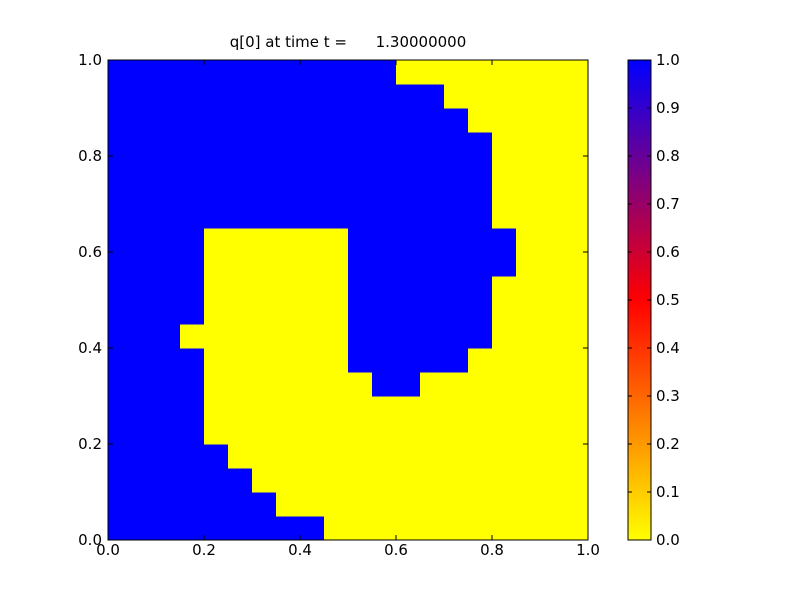  Describe the element at coordinates (668, 156) in the screenshot. I see `colorbar-tick-label: 0.8` at that location.